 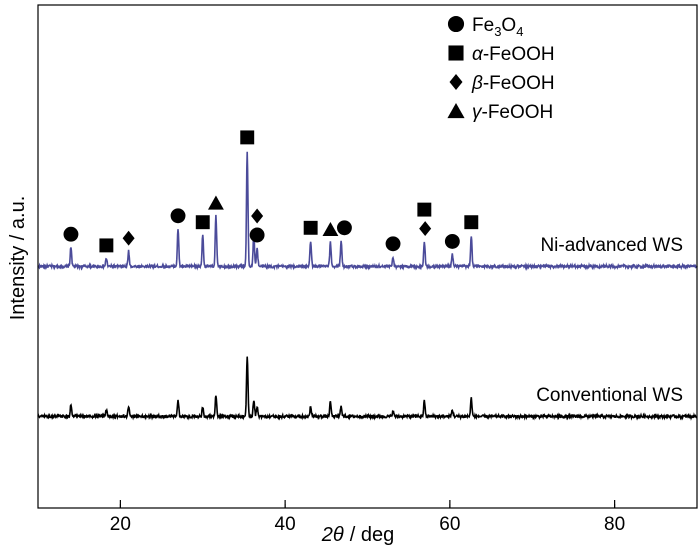 I want to click on legend-label: Fe3O4, so click(x=497, y=27).